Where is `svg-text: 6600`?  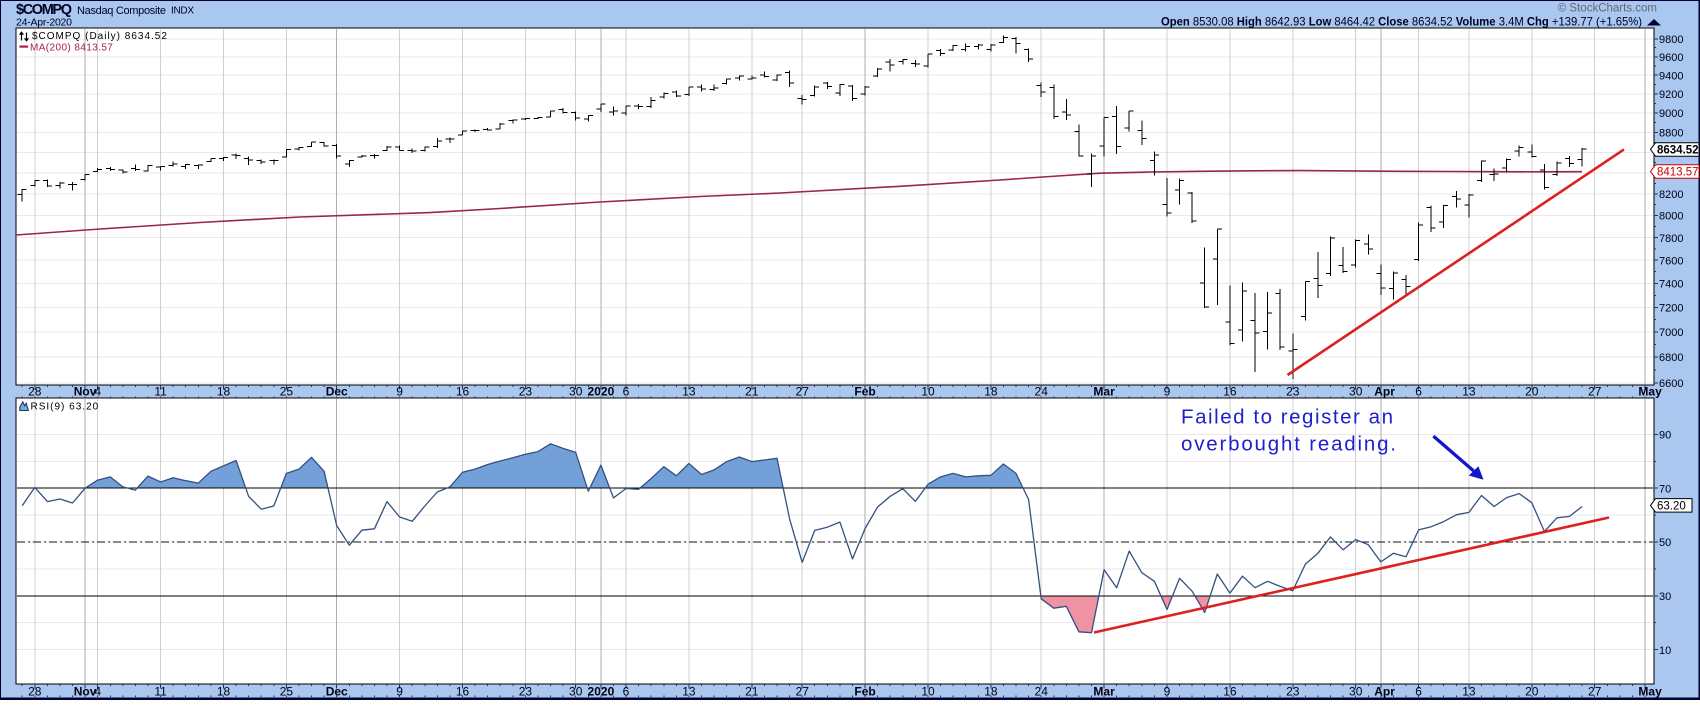 svg-text: 6600 is located at coordinates (1671, 384).